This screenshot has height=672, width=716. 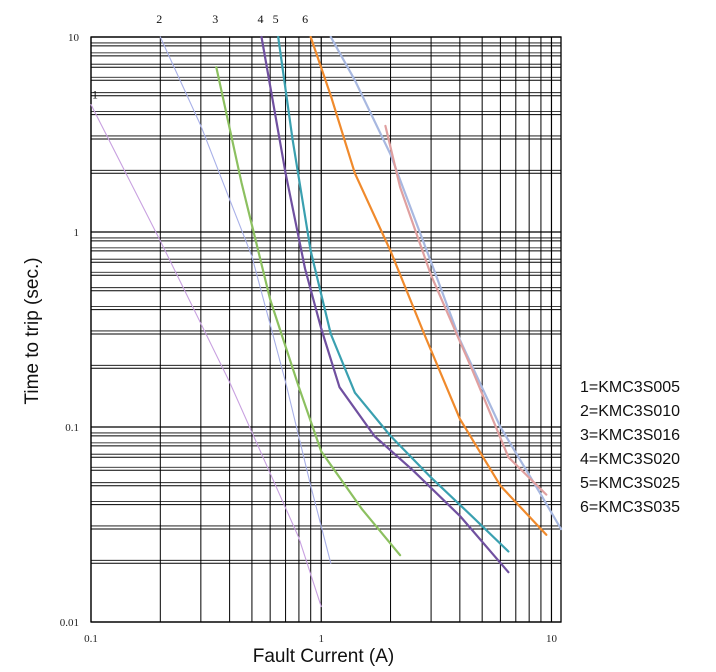 I want to click on curve-label: 6, so click(x=305, y=19).